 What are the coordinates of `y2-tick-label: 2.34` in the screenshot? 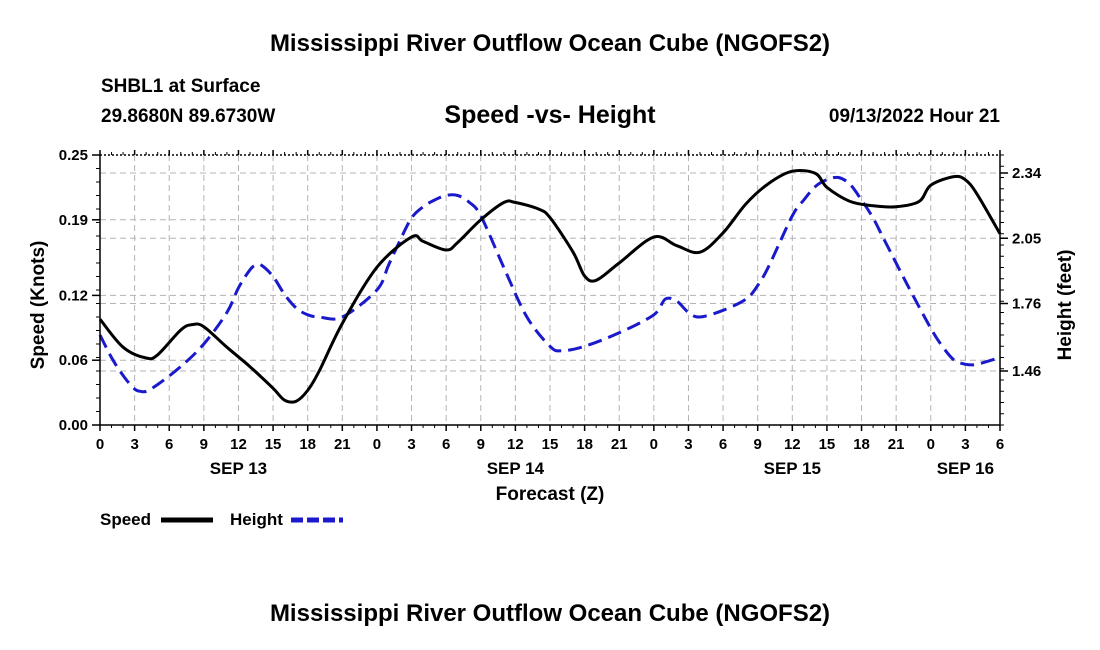 It's located at (1027, 173).